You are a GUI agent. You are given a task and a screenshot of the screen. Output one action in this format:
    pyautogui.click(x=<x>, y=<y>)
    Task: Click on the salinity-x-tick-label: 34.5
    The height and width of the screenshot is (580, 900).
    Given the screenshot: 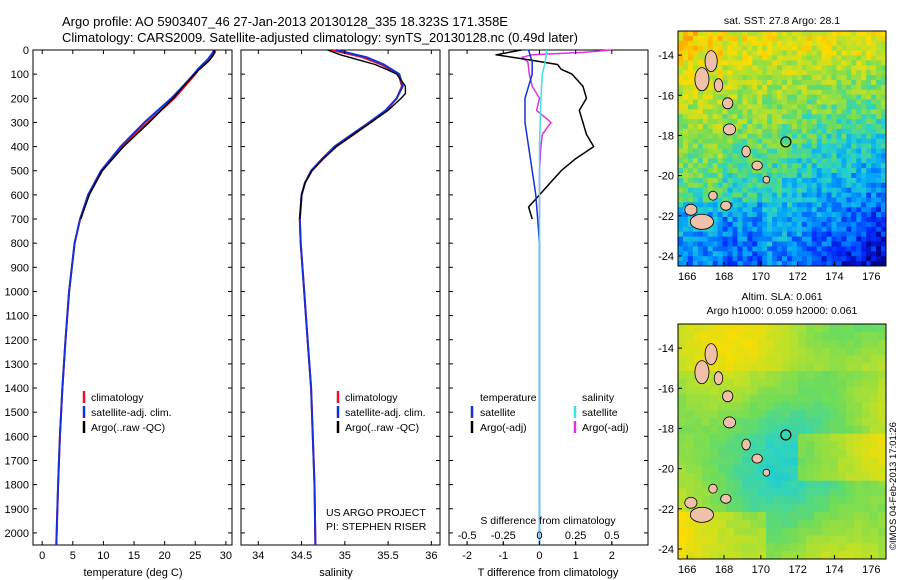 What is the action you would take?
    pyautogui.click(x=301, y=556)
    